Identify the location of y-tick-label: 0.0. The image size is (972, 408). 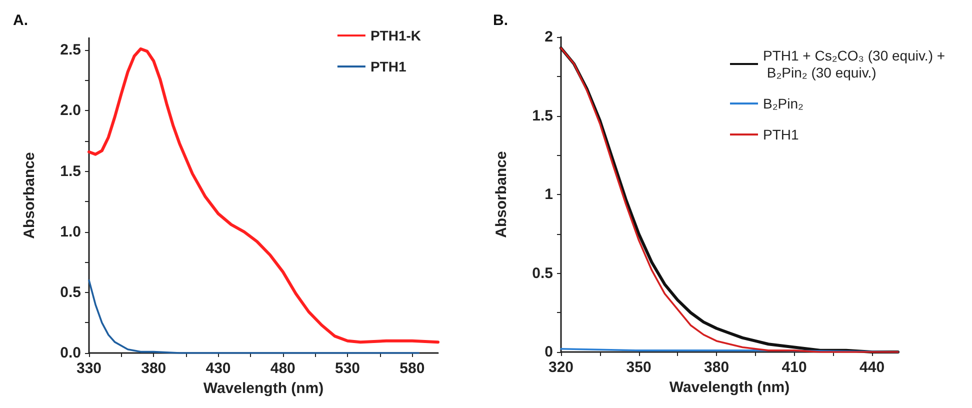
(70, 353).